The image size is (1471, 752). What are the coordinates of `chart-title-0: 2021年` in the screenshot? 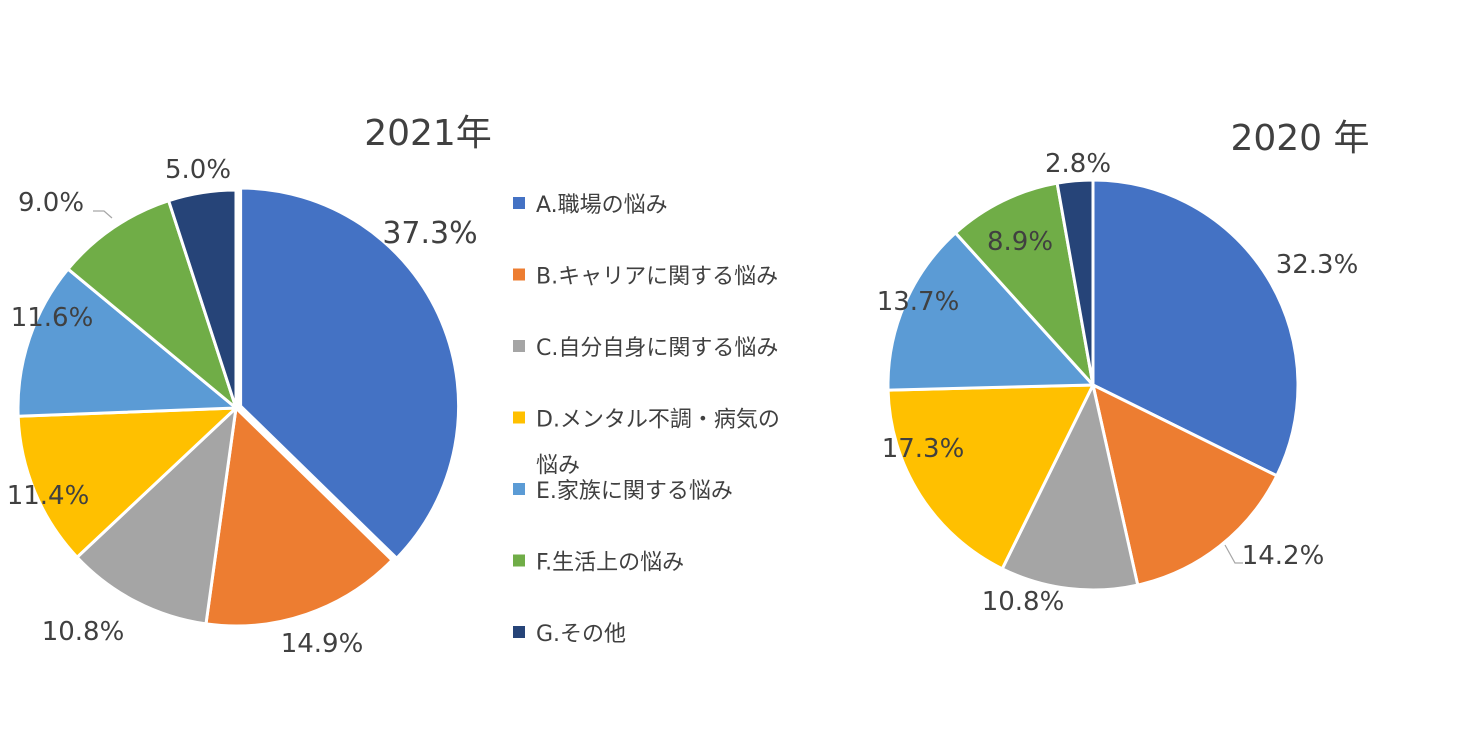 It's located at (428, 133).